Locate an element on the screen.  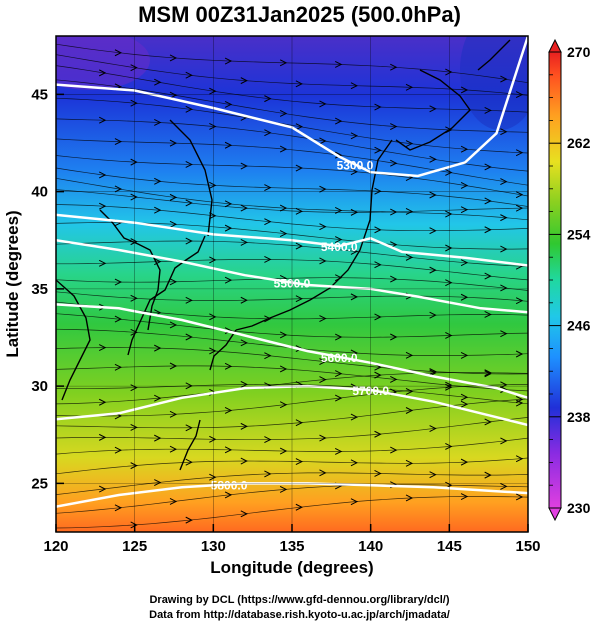
colorbar-tick-label: 270 is located at coordinates (579, 52).